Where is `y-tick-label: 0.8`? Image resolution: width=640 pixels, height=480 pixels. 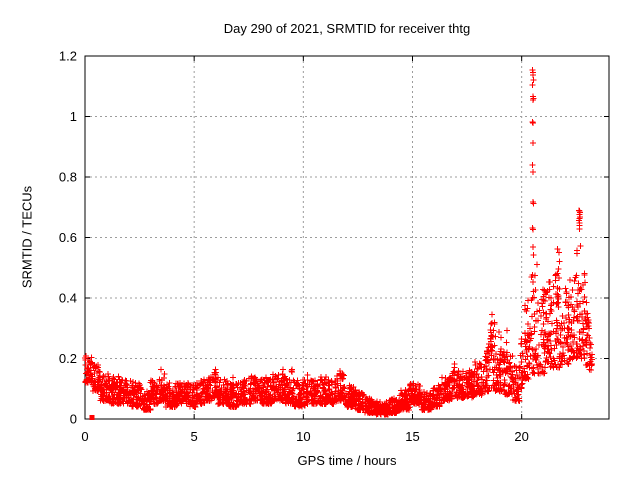
y-tick-label: 0.8 is located at coordinates (68, 177).